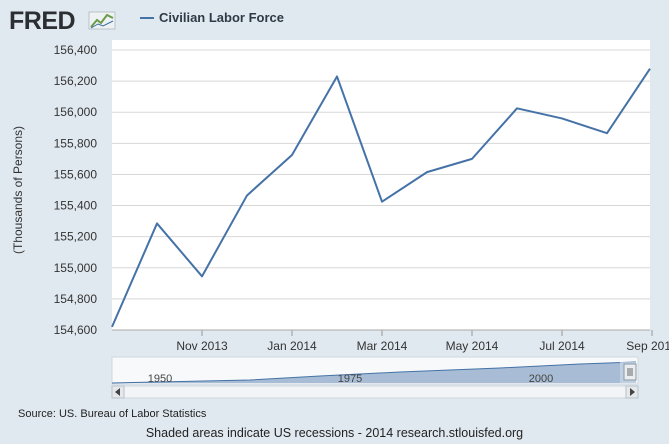 This screenshot has width=669, height=444. I want to click on y-tick-label: 155,600, so click(76, 174).